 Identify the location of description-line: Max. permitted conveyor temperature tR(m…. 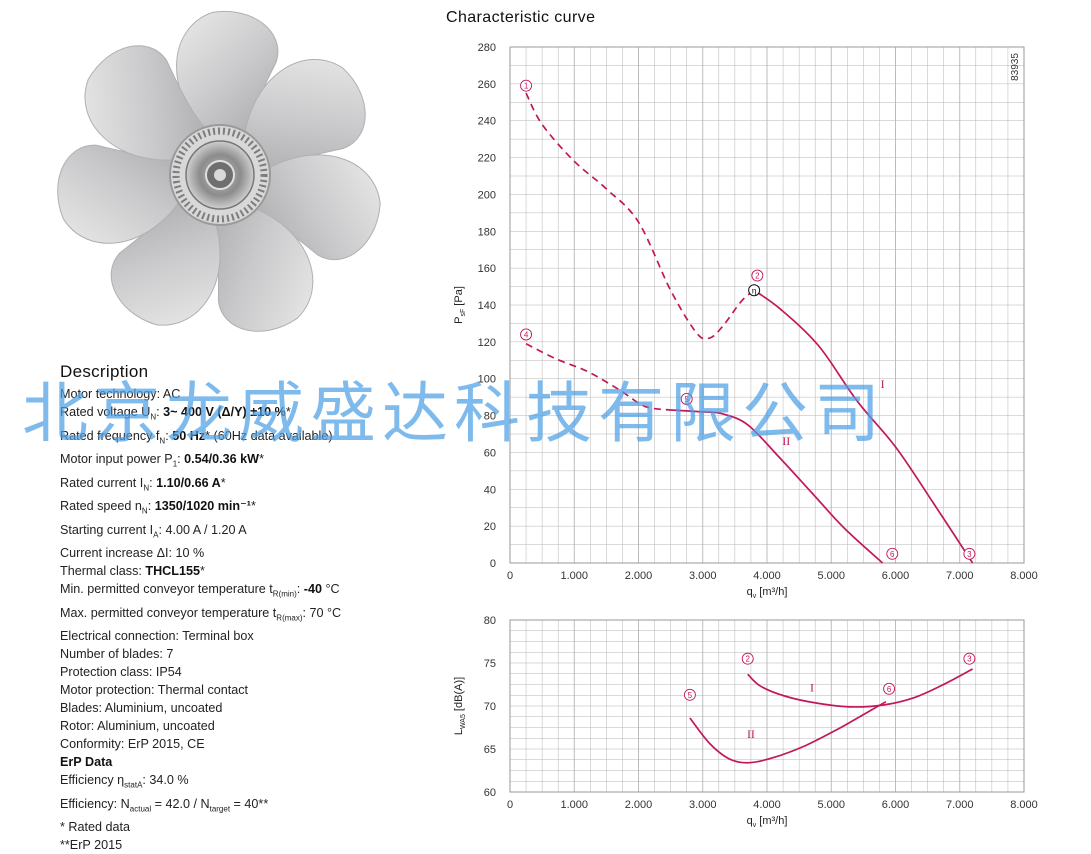
(200, 616).